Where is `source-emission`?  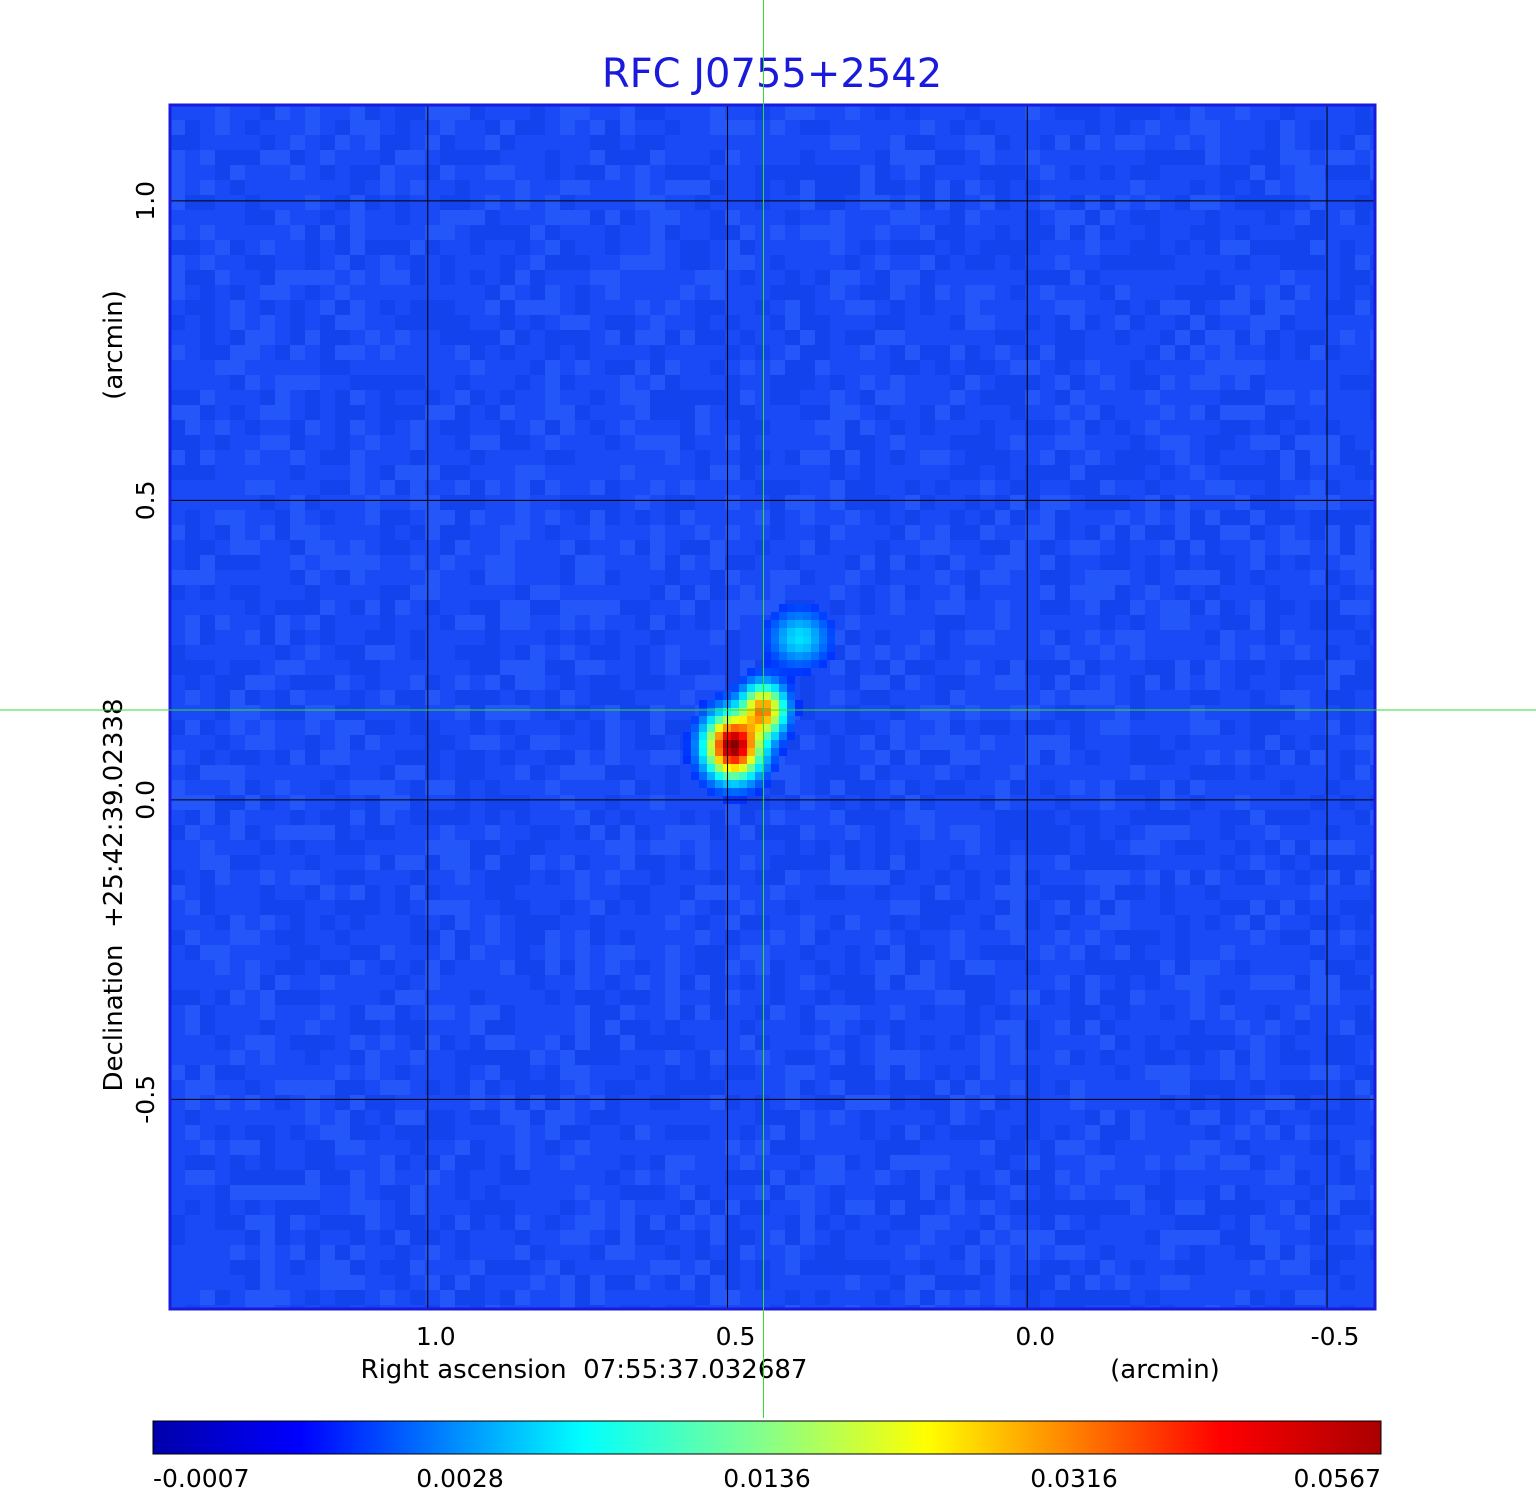
source-emission is located at coordinates (759, 704).